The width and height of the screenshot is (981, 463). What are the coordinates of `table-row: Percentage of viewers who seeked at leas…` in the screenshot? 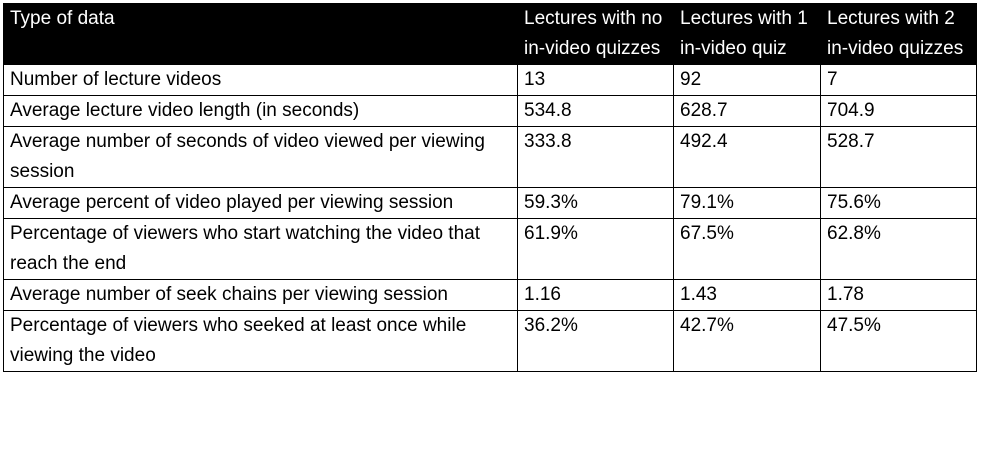 It's located at (490, 341).